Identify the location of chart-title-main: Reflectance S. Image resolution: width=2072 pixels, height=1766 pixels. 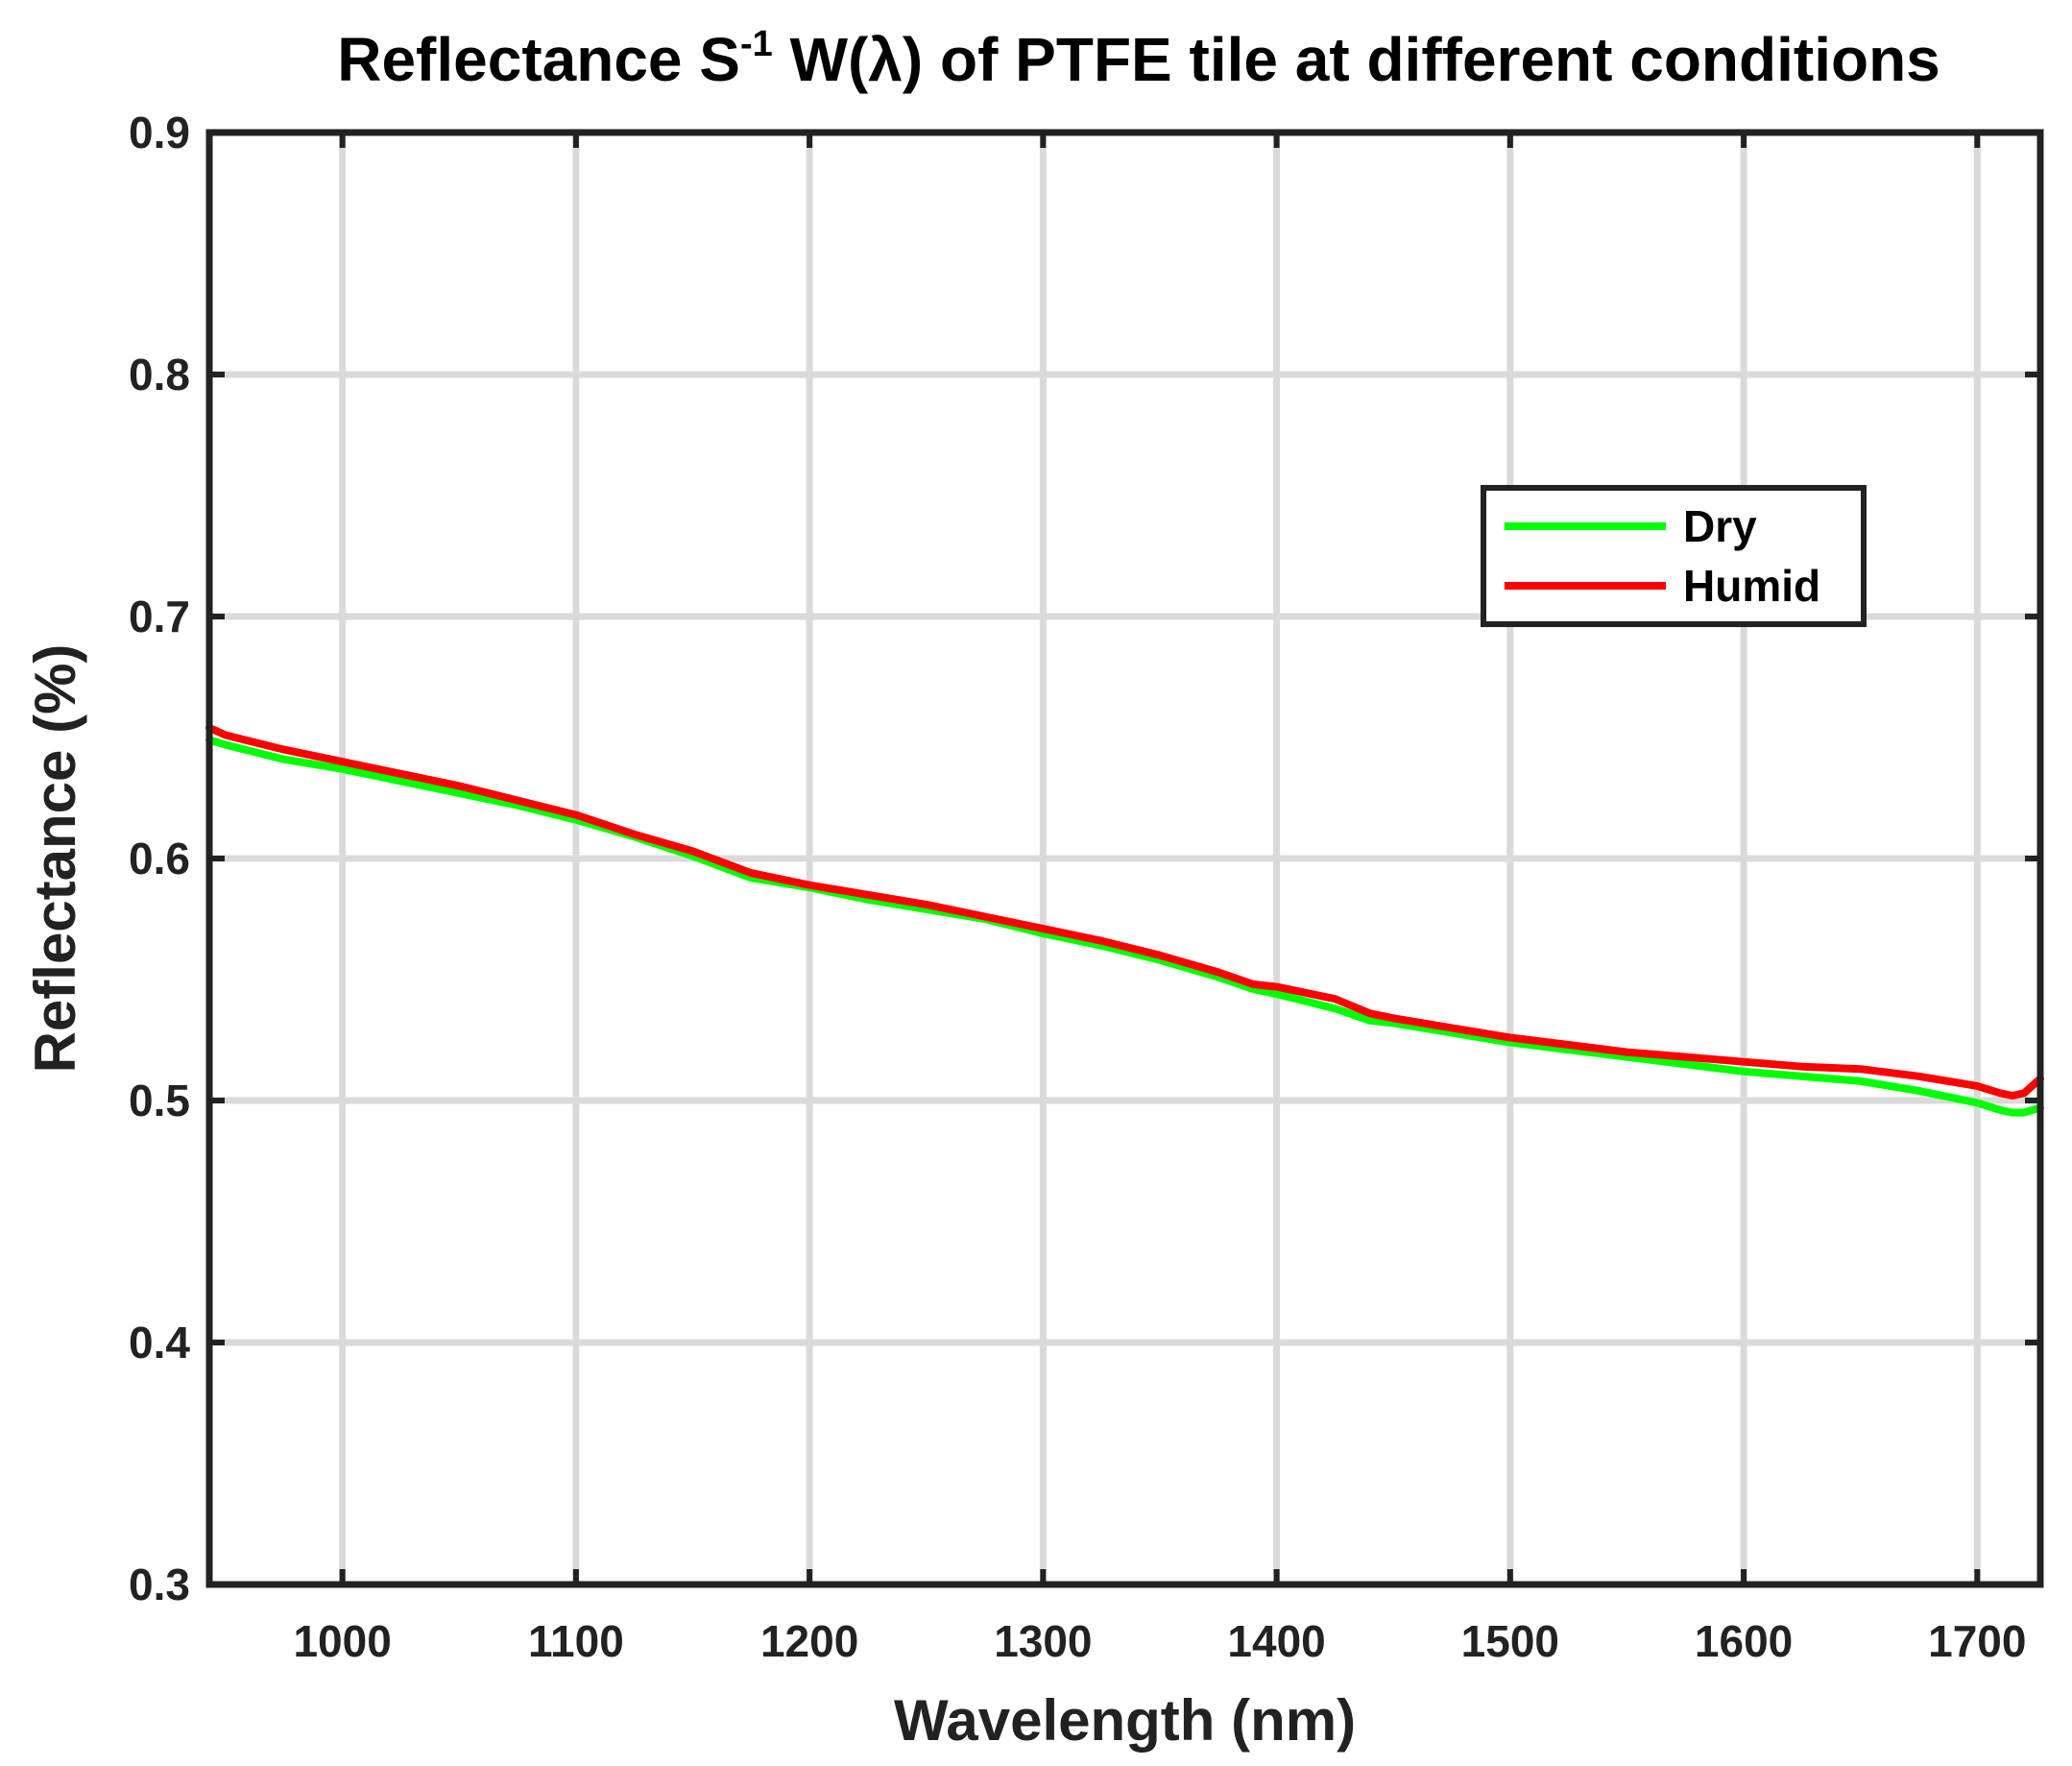
(538, 59).